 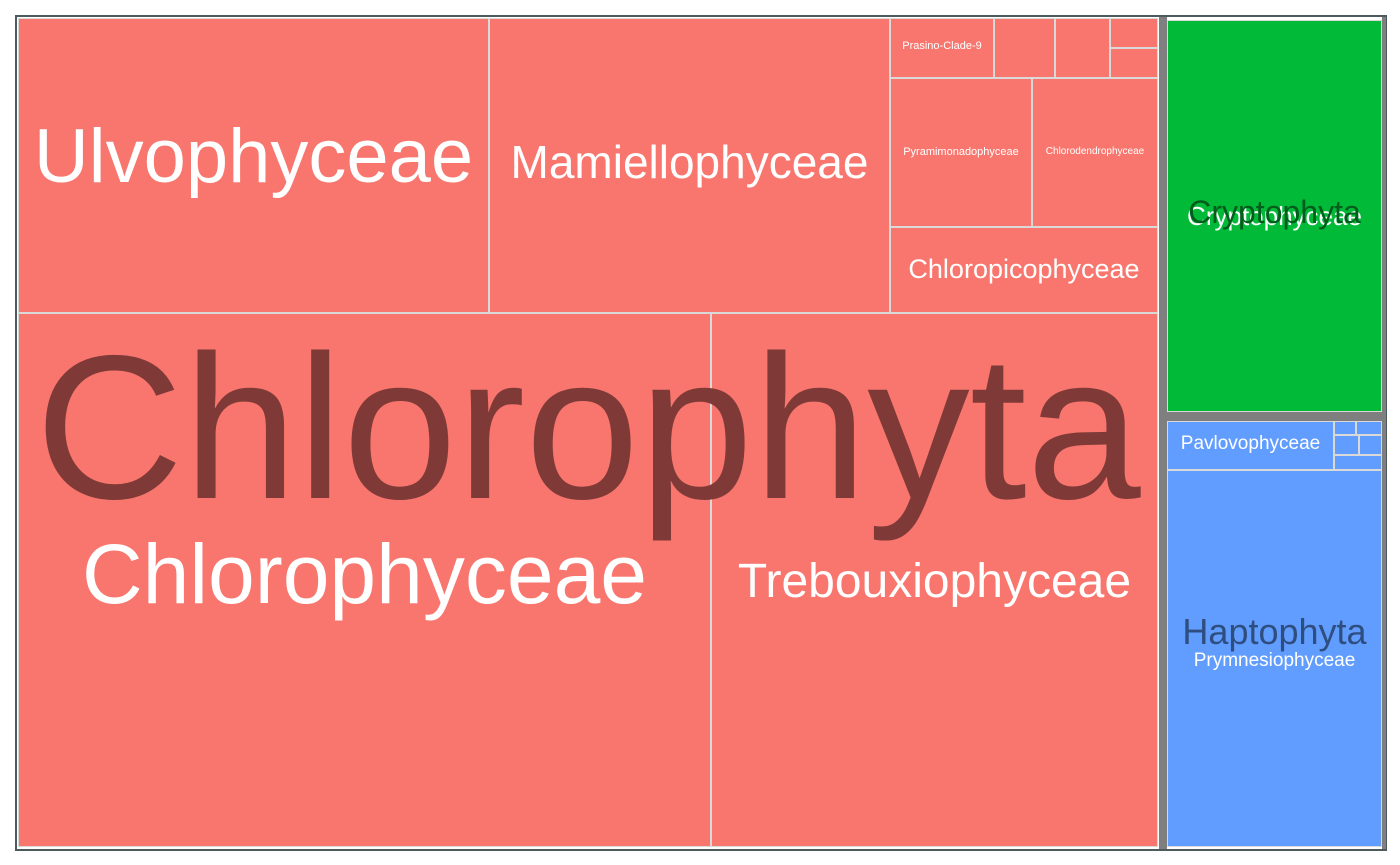 I want to click on cell-label: Ulvophyceae, so click(x=253, y=156).